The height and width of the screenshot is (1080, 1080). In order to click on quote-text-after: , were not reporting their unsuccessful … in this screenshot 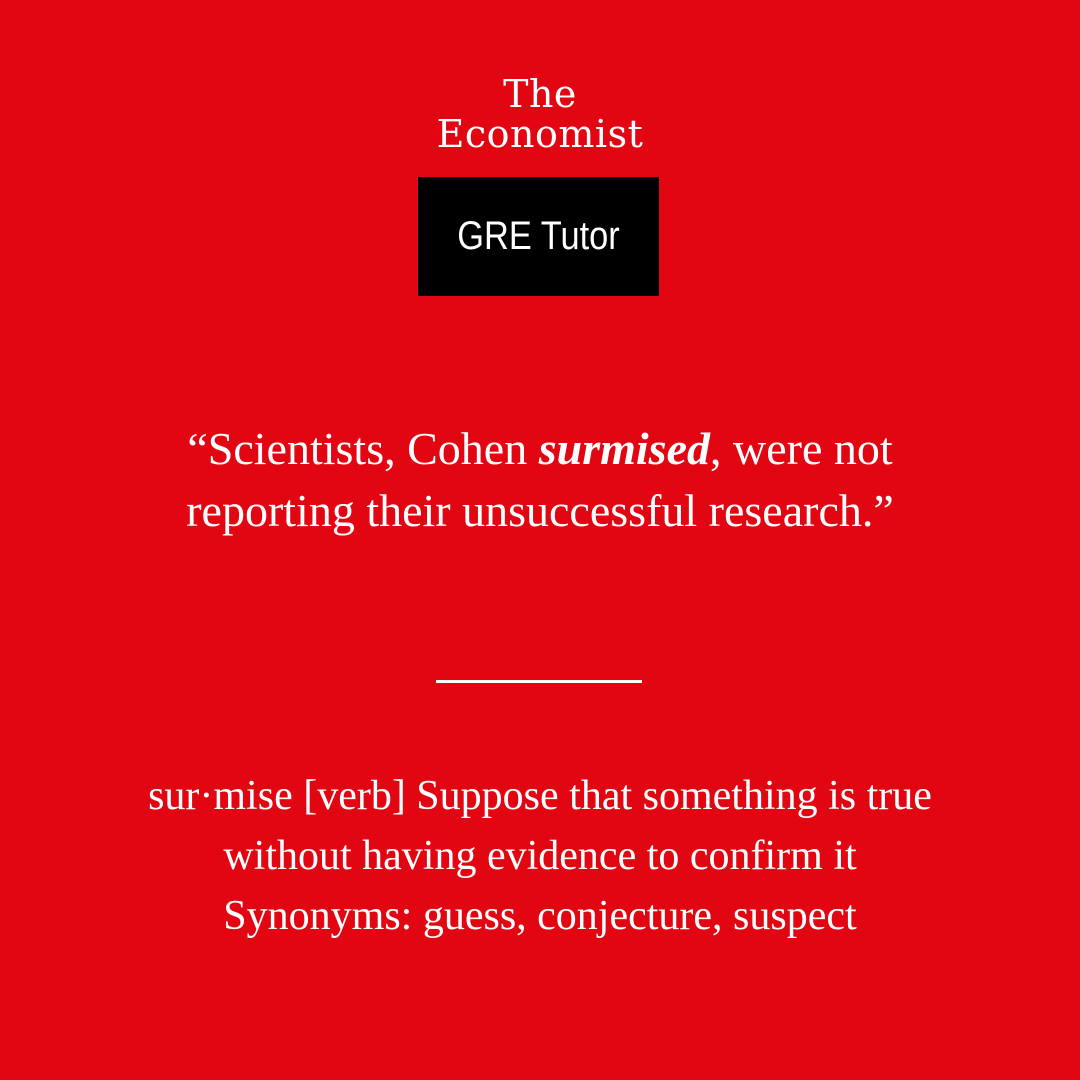, I will do `click(540, 479)`.